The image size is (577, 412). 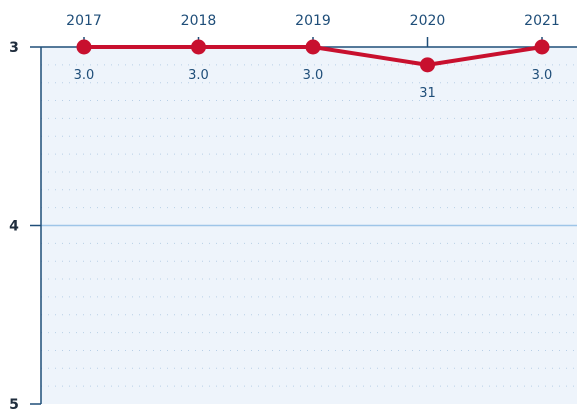 What do you see at coordinates (14, 404) in the screenshot?
I see `y-tick-label: 5` at bounding box center [14, 404].